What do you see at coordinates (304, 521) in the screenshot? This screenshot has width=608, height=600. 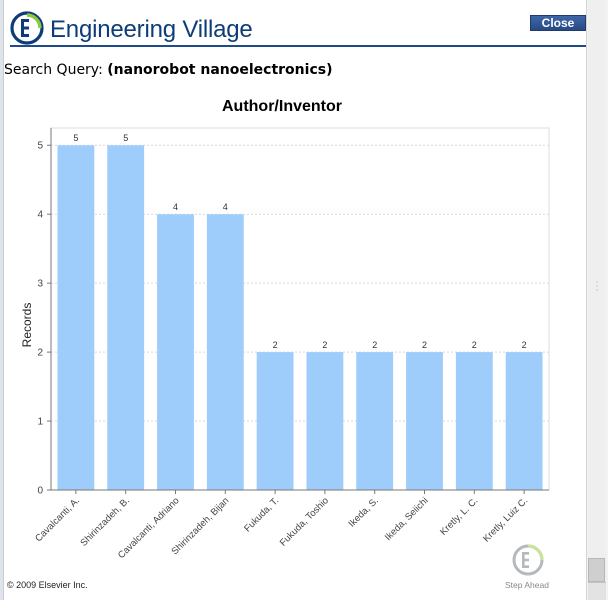 I see `x-tick-label: Fukuda, Toshio` at bounding box center [304, 521].